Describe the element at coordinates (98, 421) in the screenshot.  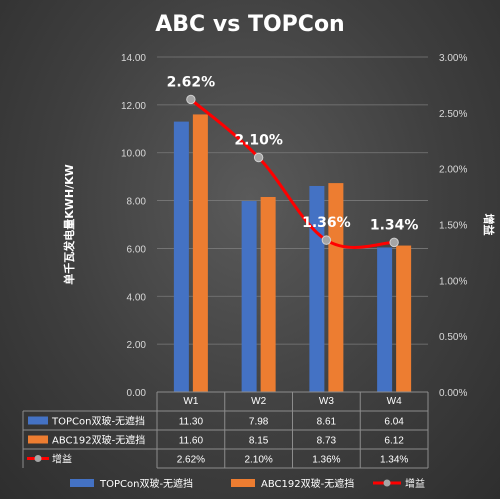
I see `table-row-label: TOPCon双玻-无遮挡` at that location.